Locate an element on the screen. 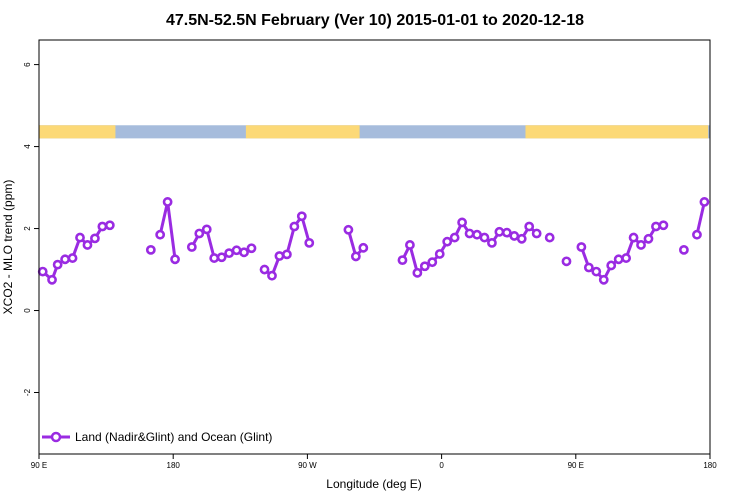 The width and height of the screenshot is (750, 500). legend-marker is located at coordinates (56, 437).